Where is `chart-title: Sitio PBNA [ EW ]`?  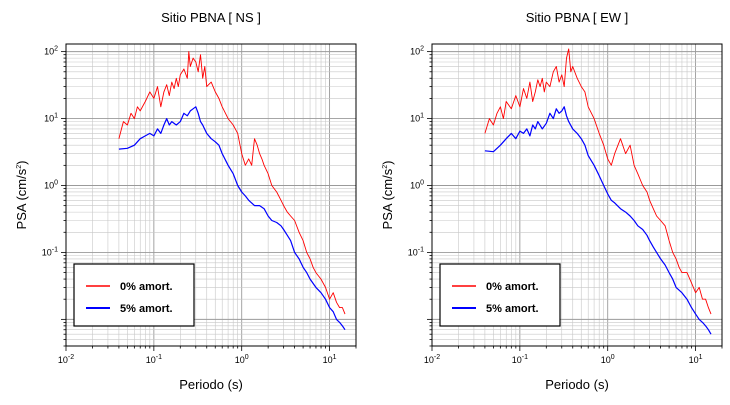
chart-title: Sitio PBNA [ EW ] is located at coordinates (577, 17).